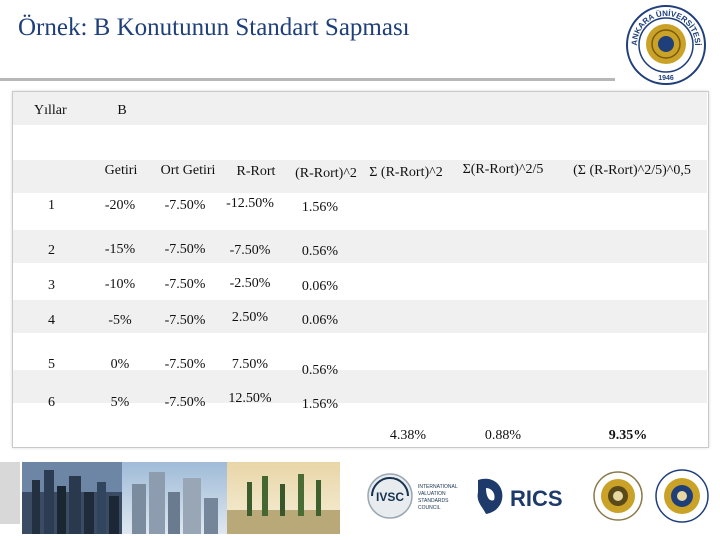 The image size is (720, 540). What do you see at coordinates (320, 207) in the screenshot?
I see `row1-r-rort-sq: 1.56%` at bounding box center [320, 207].